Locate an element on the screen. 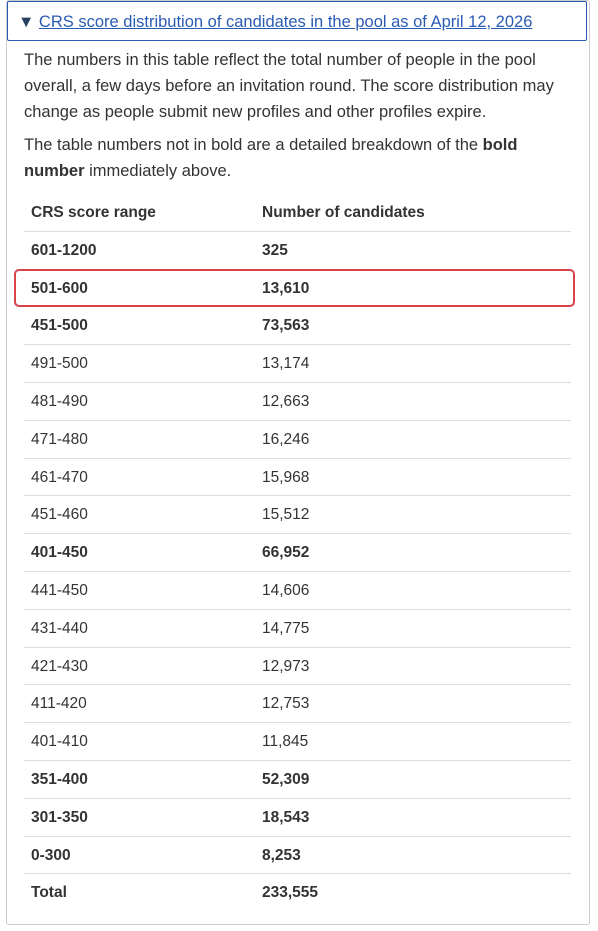 Image resolution: width=598 pixels, height=931 pixels. cell: 12,973 is located at coordinates (286, 666).